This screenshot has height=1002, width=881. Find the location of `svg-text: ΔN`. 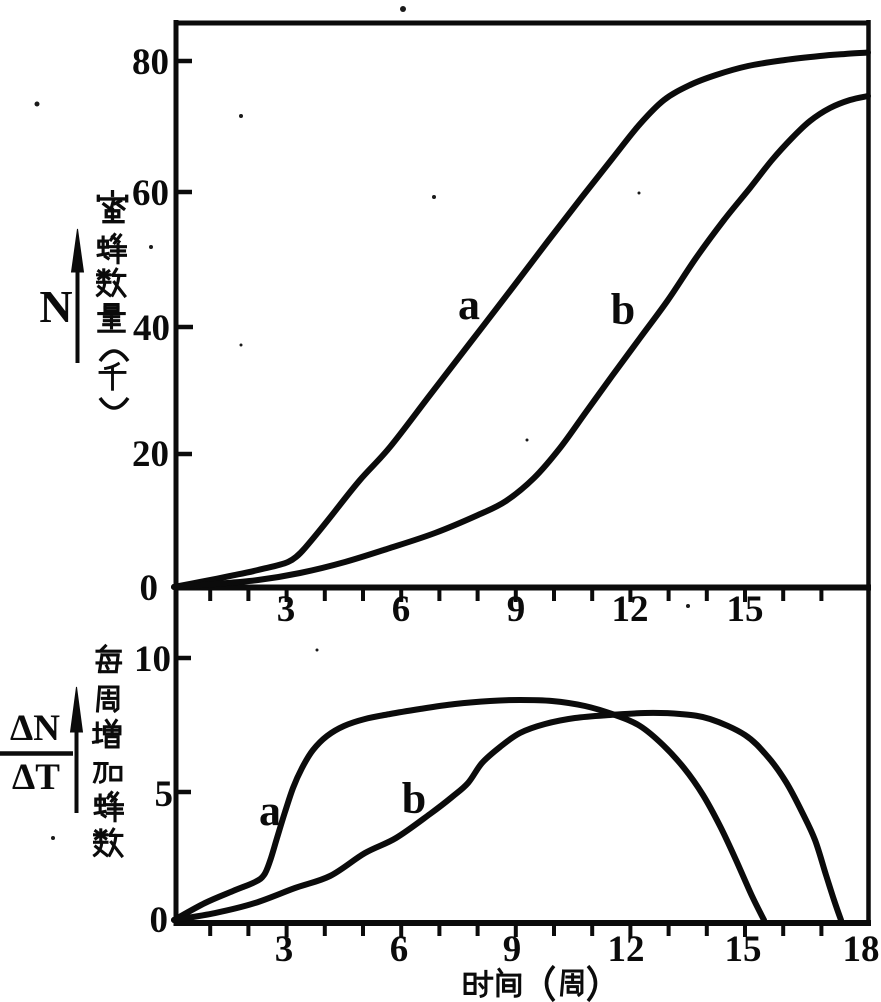

svg-text: ΔN is located at coordinates (35, 728).